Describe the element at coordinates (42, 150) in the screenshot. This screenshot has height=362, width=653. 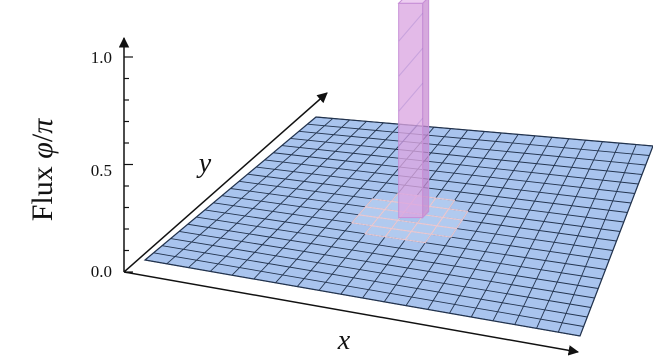
I see `z-axis-title-phi: φ` at that location.